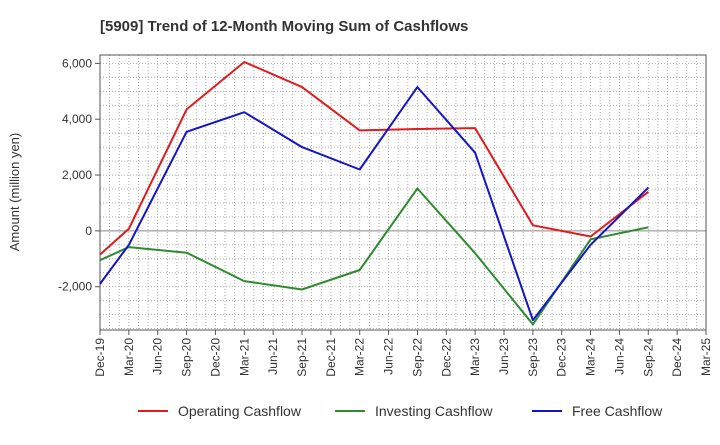 This screenshot has height=445, width=720. I want to click on x-tick-label: Mar-25, so click(706, 357).